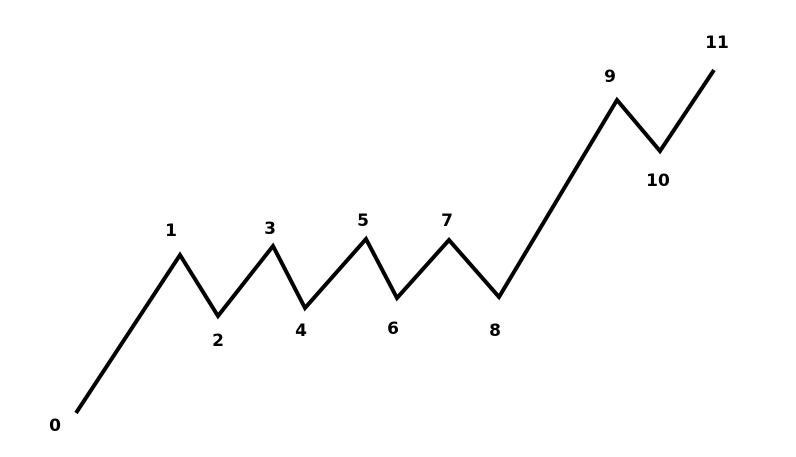  I want to click on wave-point-label-10: 10, so click(658, 181).